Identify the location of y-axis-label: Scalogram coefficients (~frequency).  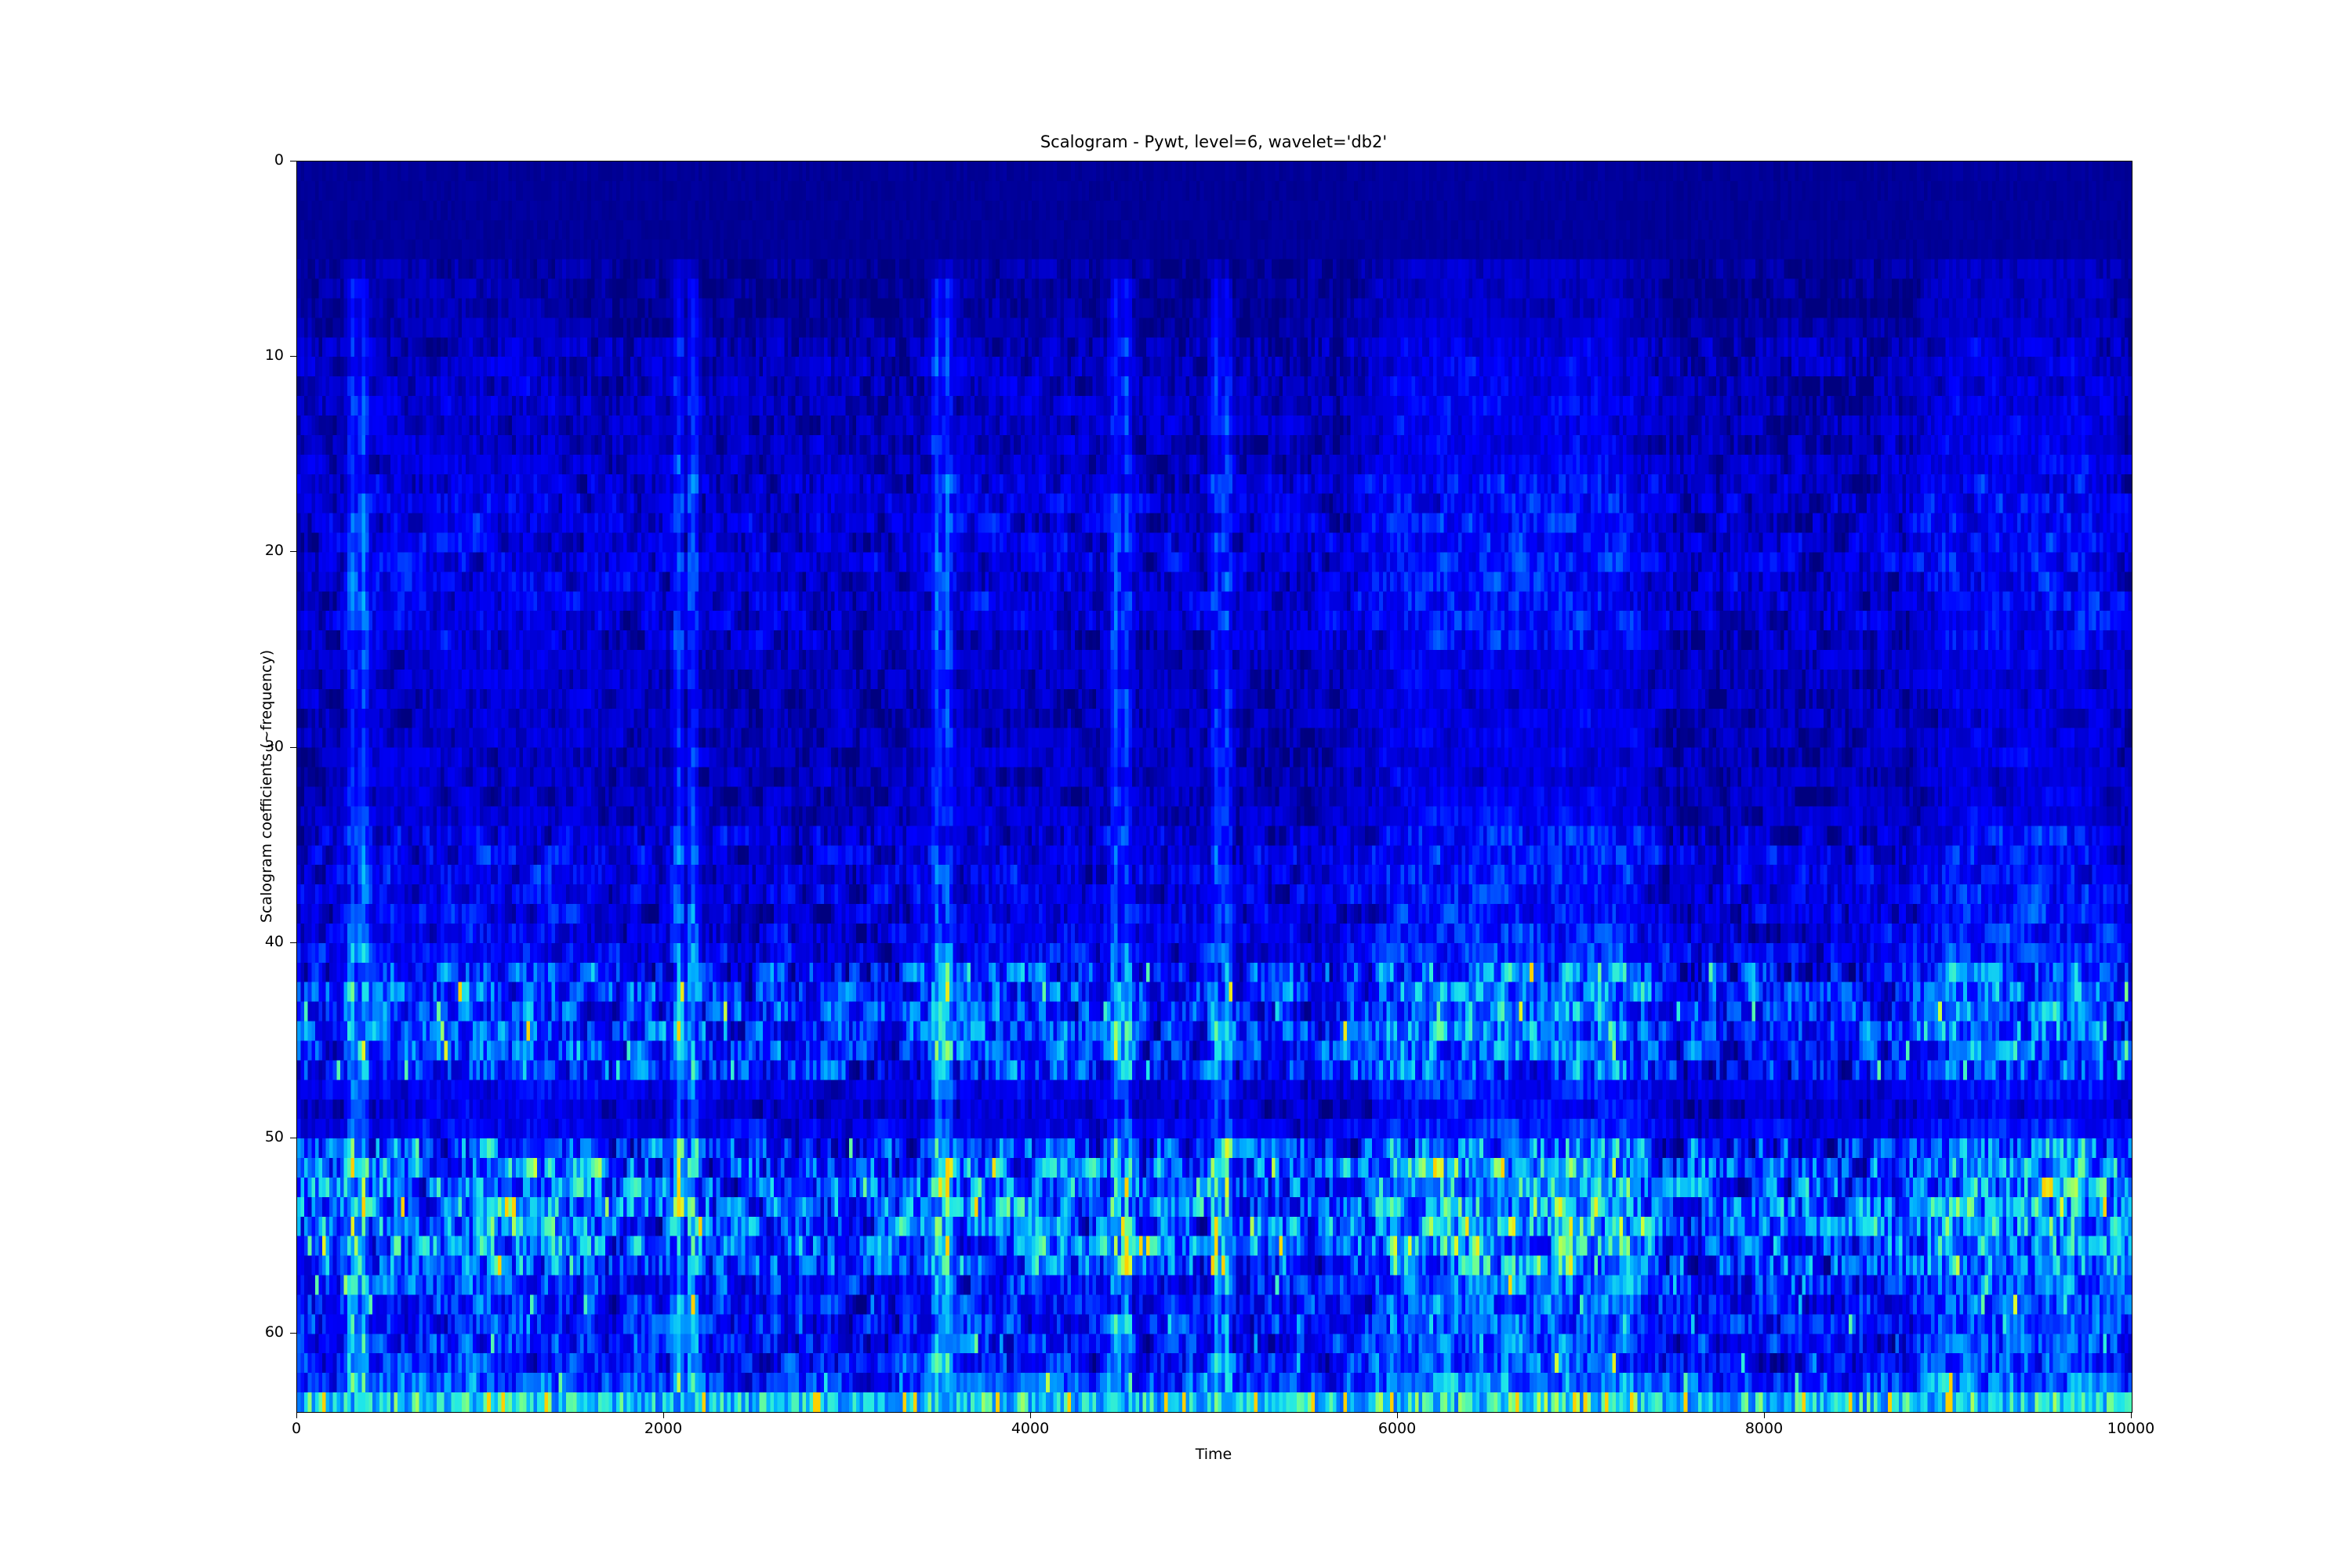
(266, 786).